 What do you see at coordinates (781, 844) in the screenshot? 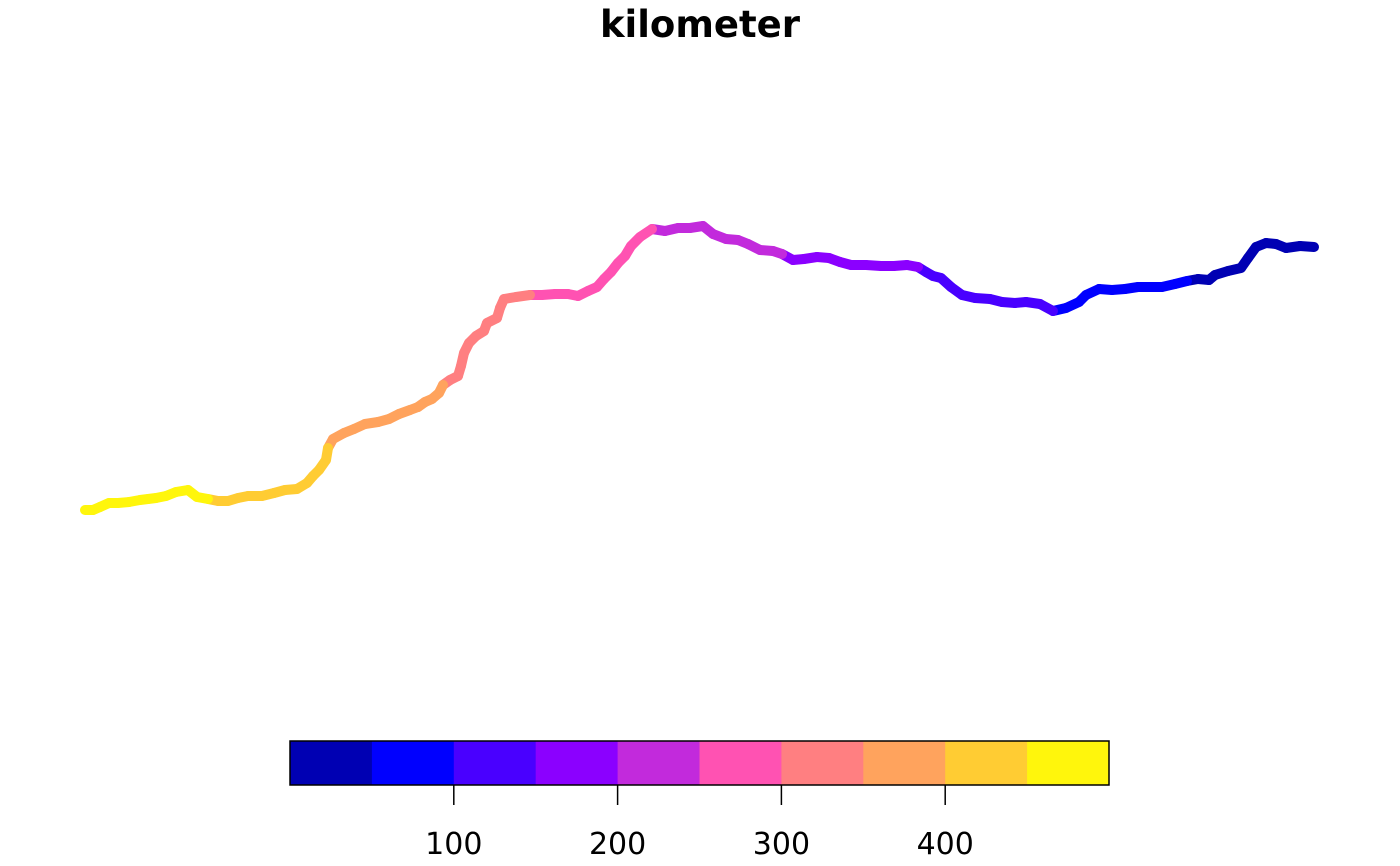
I see `colorbar-tick-label: 300` at bounding box center [781, 844].